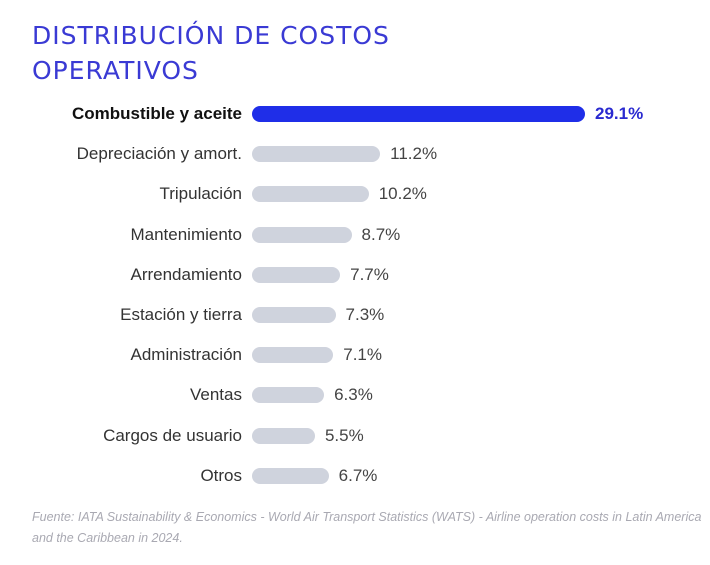 The width and height of the screenshot is (710, 565). Describe the element at coordinates (216, 395) in the screenshot. I see `category-label: Ventas` at that location.